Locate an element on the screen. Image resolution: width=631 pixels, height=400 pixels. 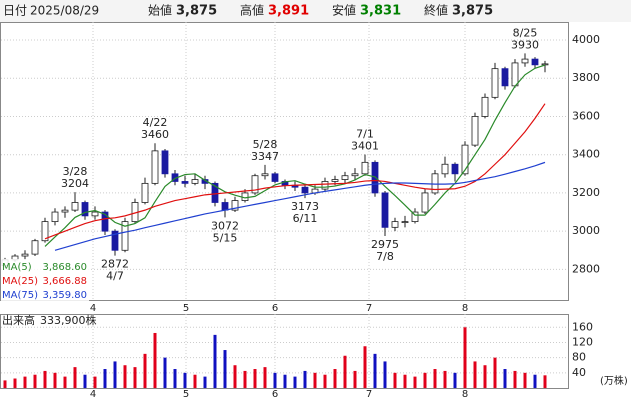
legend-name: MA(5) is located at coordinates (17, 267).